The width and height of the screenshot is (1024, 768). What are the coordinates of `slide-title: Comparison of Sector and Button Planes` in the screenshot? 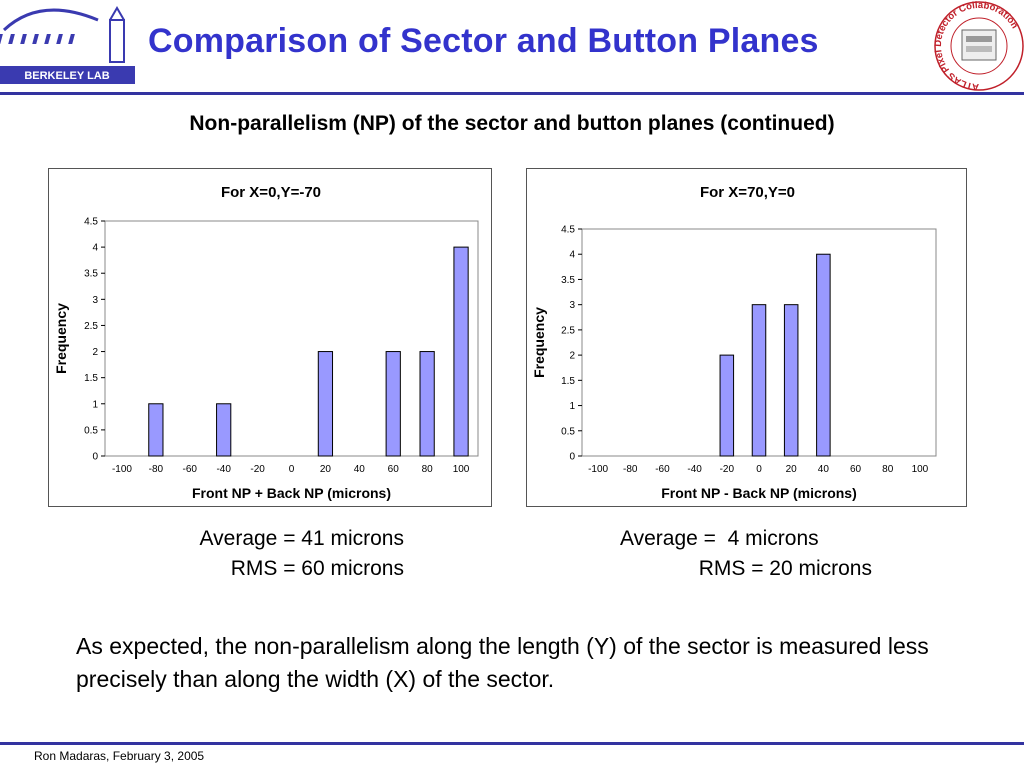 It's located at (483, 41).